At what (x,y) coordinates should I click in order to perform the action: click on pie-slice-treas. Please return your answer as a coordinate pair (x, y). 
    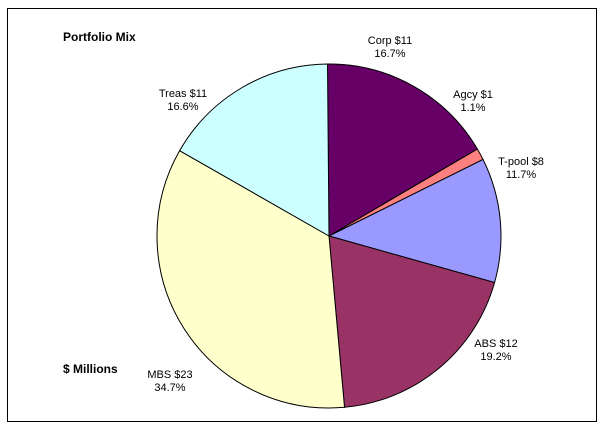
    Looking at the image, I should click on (254, 150).